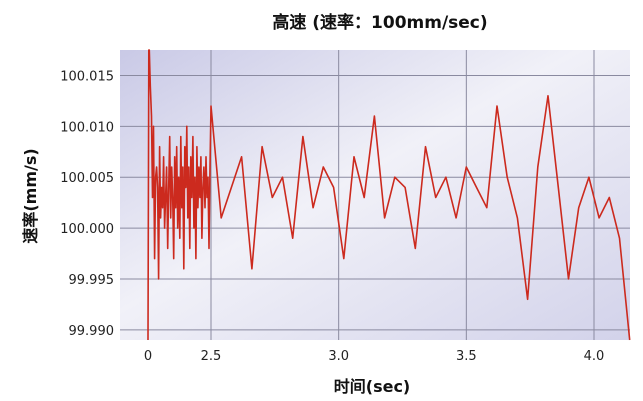  What do you see at coordinates (466, 356) in the screenshot?
I see `x-tick-label: 3.5` at bounding box center [466, 356].